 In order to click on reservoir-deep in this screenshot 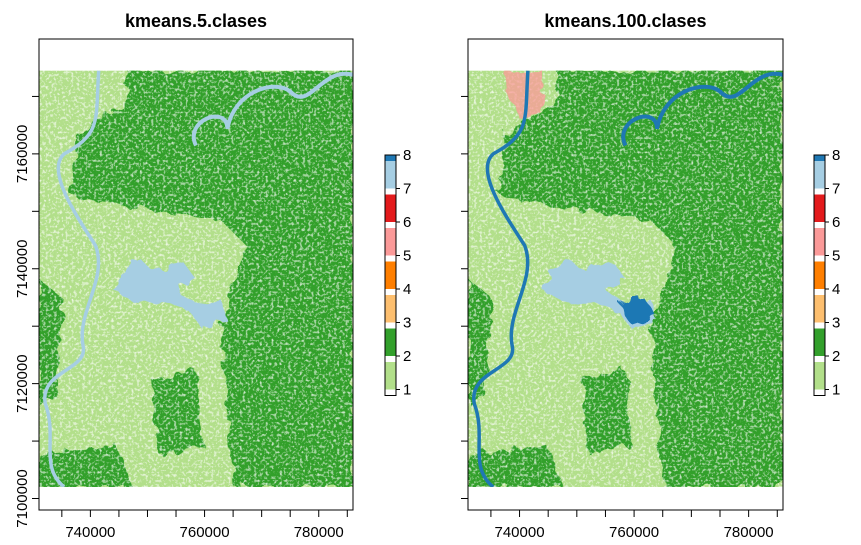, I will do `click(638, 310)`.